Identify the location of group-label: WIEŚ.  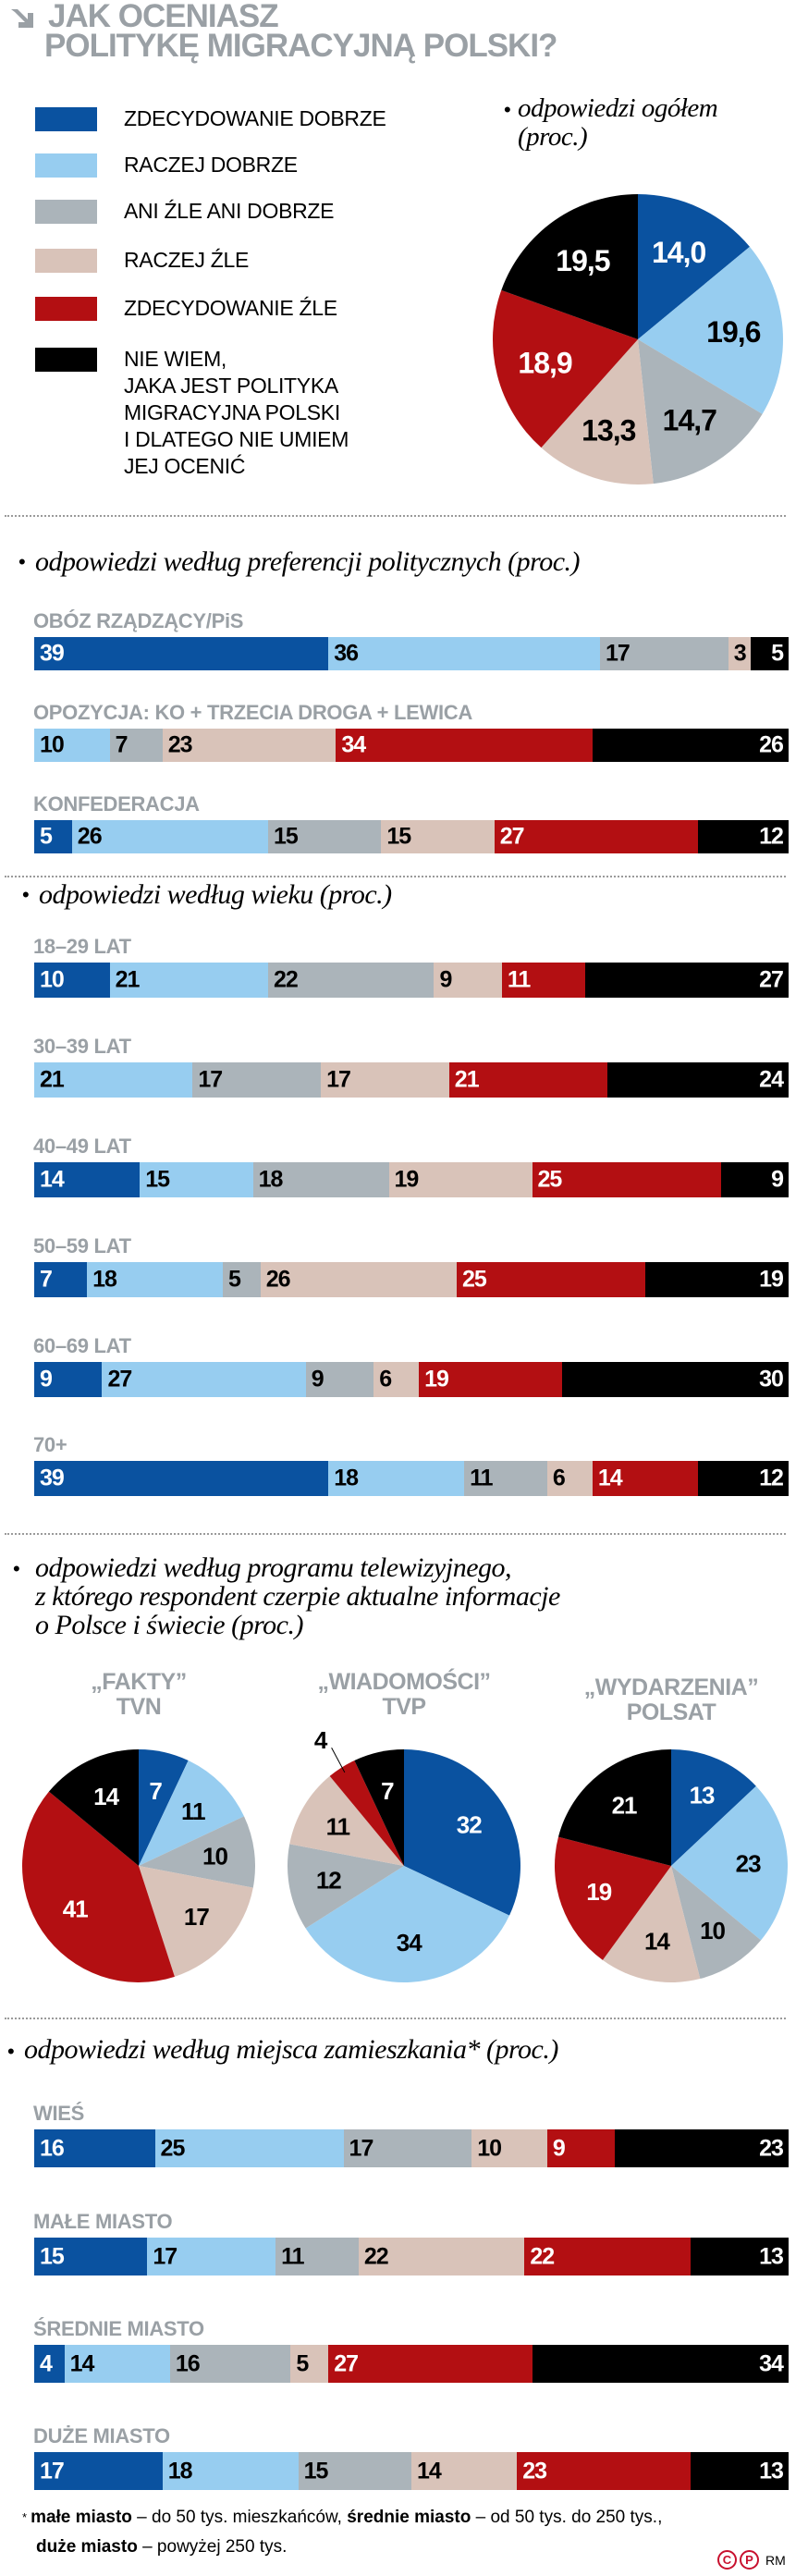
(59, 2113).